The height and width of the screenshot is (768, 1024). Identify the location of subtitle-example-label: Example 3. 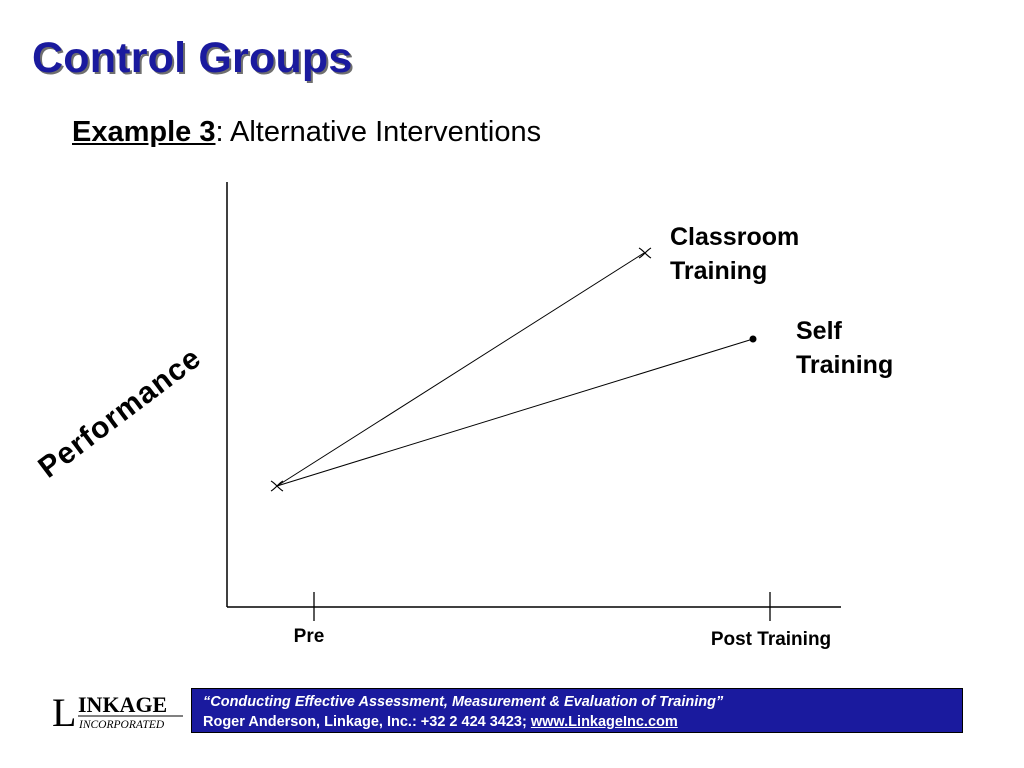
(144, 132).